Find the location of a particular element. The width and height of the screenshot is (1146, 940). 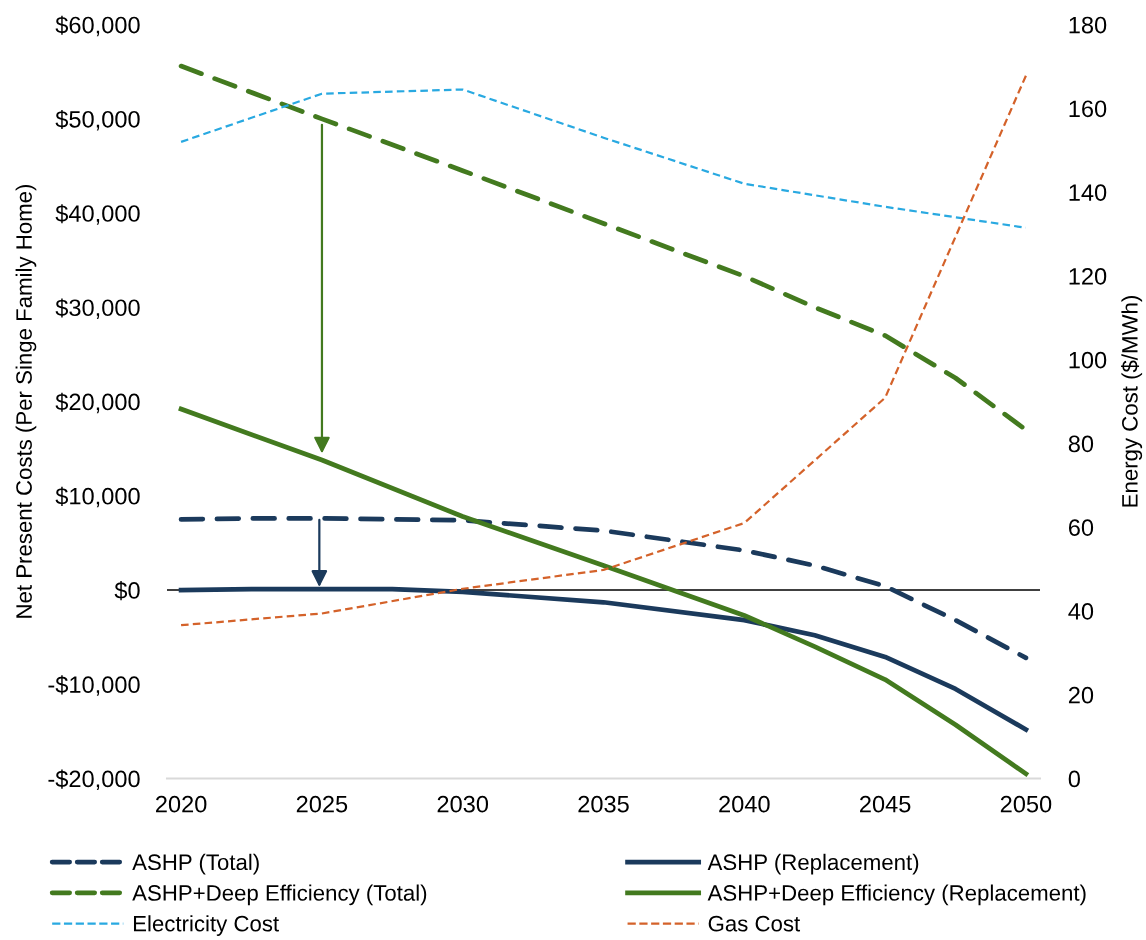

y2-tick-label: 100 is located at coordinates (1088, 360).